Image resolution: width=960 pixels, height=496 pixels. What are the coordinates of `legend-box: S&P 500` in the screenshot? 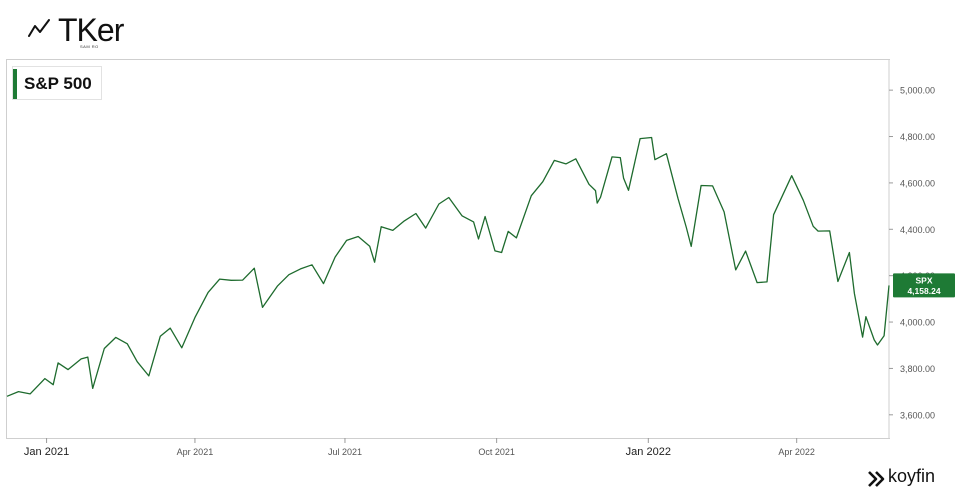 It's located at (57, 83).